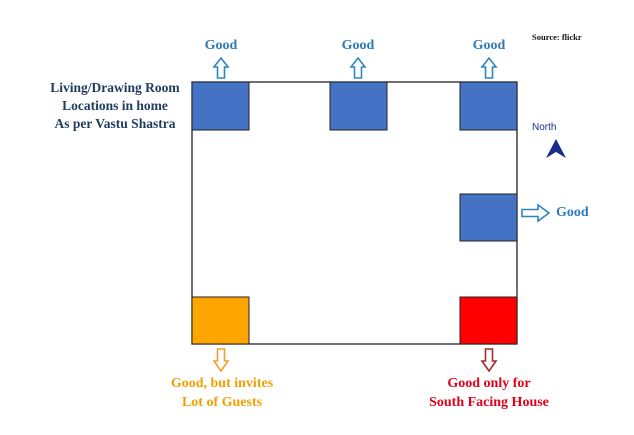 The height and width of the screenshot is (435, 634). What do you see at coordinates (556, 148) in the screenshot?
I see `north-arrow-icon` at bounding box center [556, 148].